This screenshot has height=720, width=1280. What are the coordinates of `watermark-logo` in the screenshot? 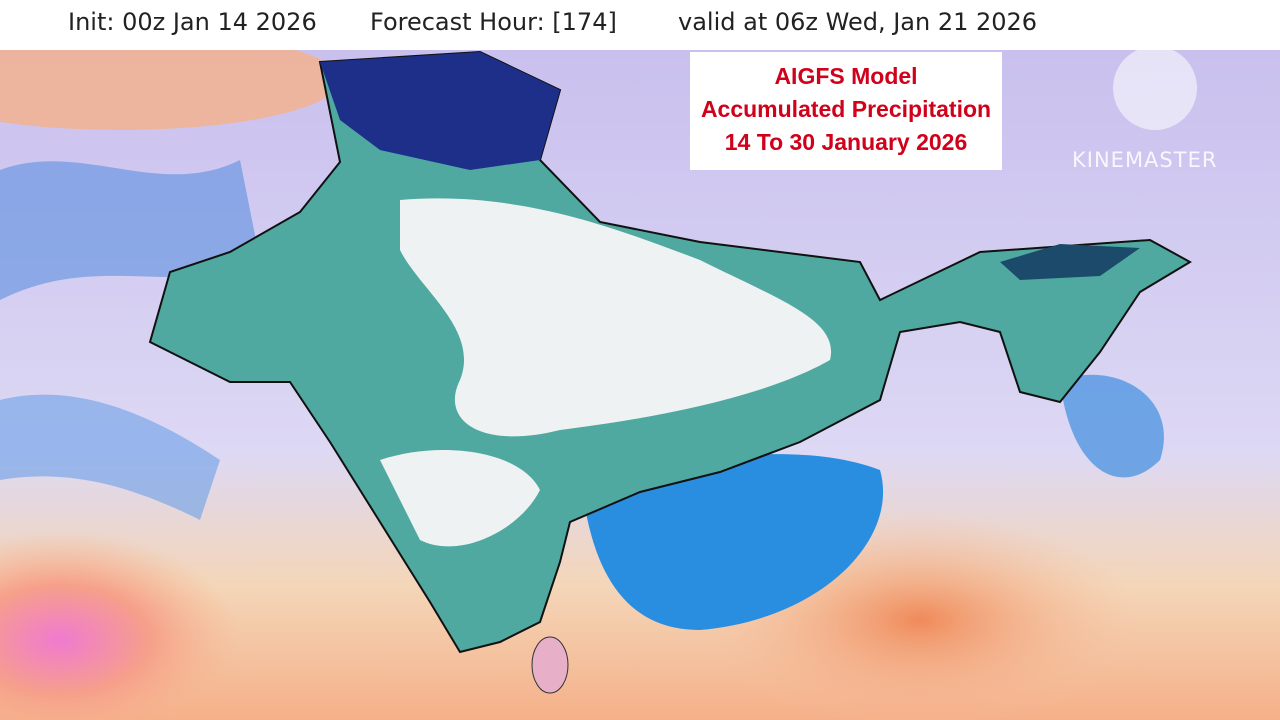 It's located at (1155, 88).